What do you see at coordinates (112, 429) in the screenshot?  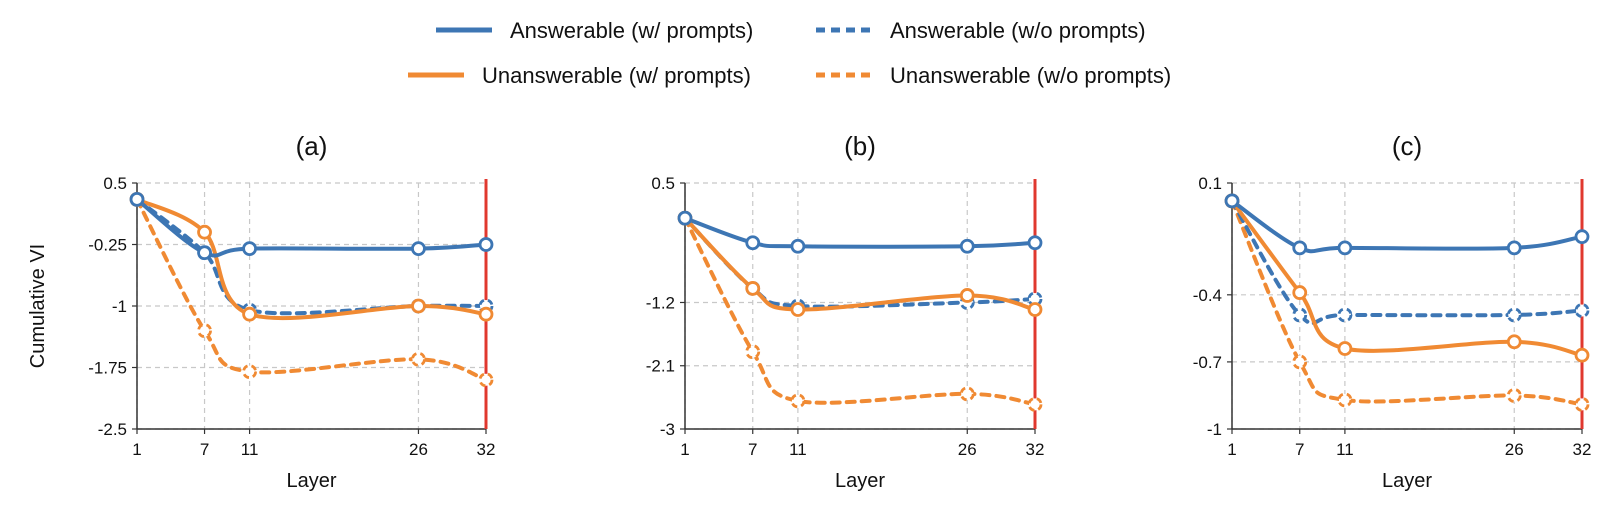 I see `y-tick-label: -2.5` at bounding box center [112, 429].